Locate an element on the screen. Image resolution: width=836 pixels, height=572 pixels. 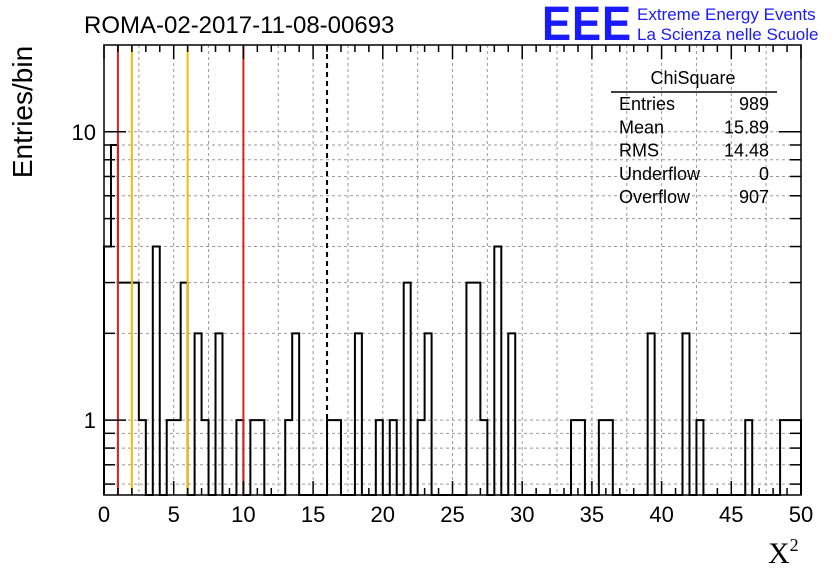
x-tick-label: 0 is located at coordinates (104, 514).